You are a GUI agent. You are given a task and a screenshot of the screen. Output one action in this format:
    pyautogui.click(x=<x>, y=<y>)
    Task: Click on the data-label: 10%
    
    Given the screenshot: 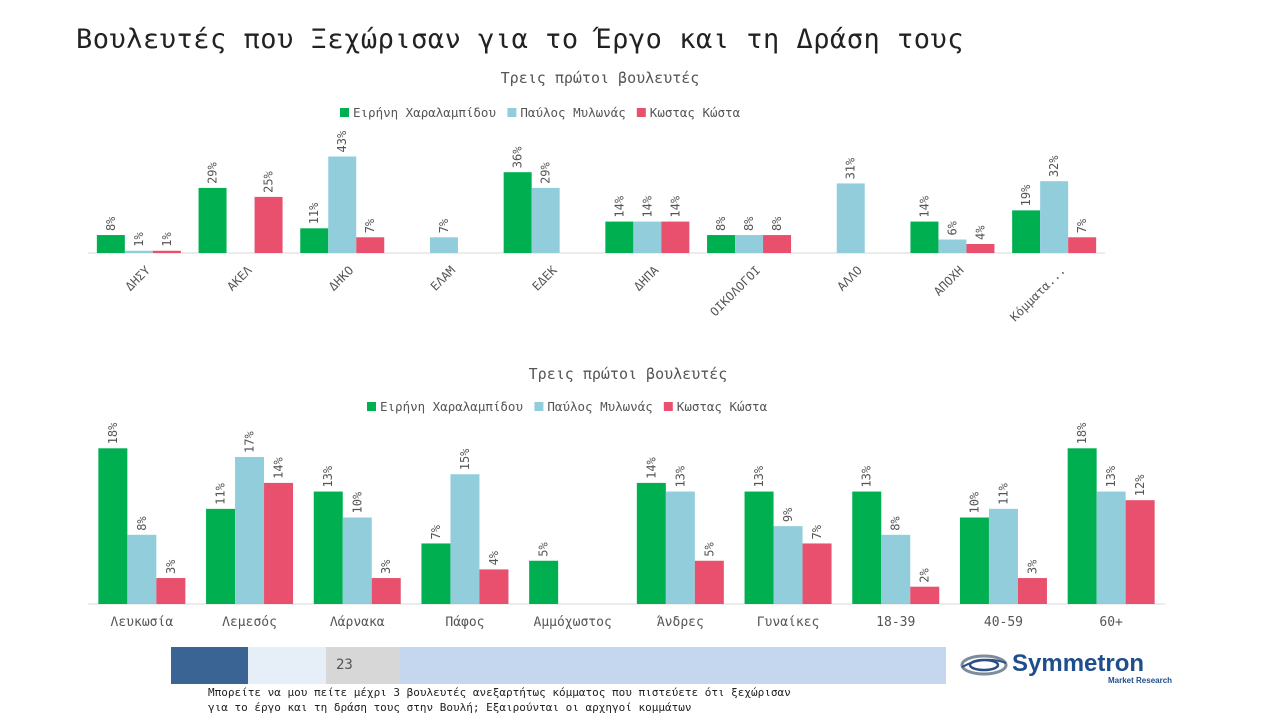 What is the action you would take?
    pyautogui.click(x=357, y=502)
    